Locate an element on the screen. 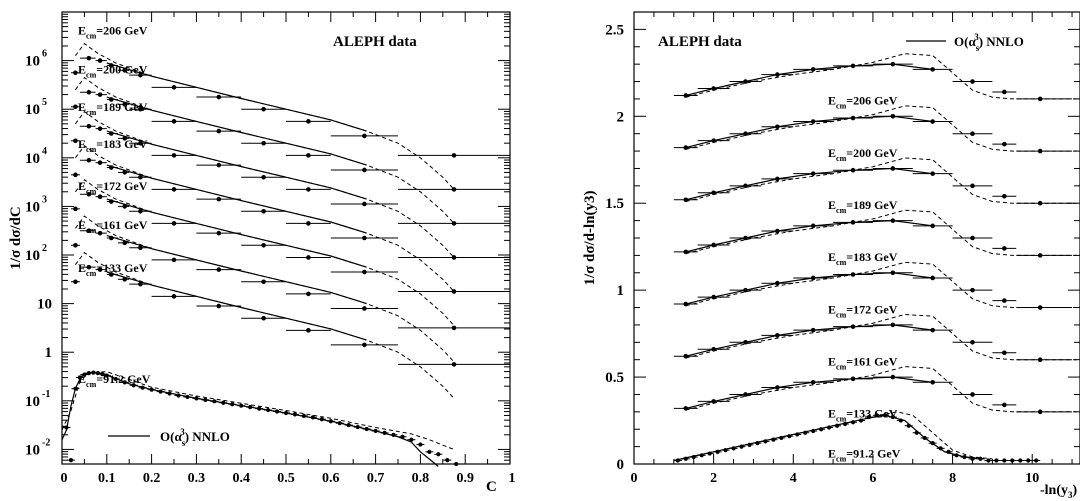  right-series-label: Ecm=206 GeV is located at coordinates (863, 102).